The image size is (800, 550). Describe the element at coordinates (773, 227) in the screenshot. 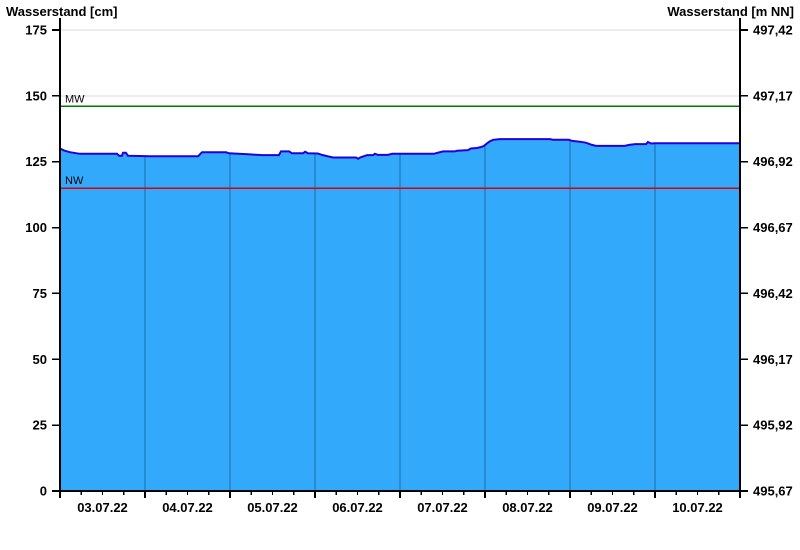

I see `right-tick-label: 496,67` at that location.